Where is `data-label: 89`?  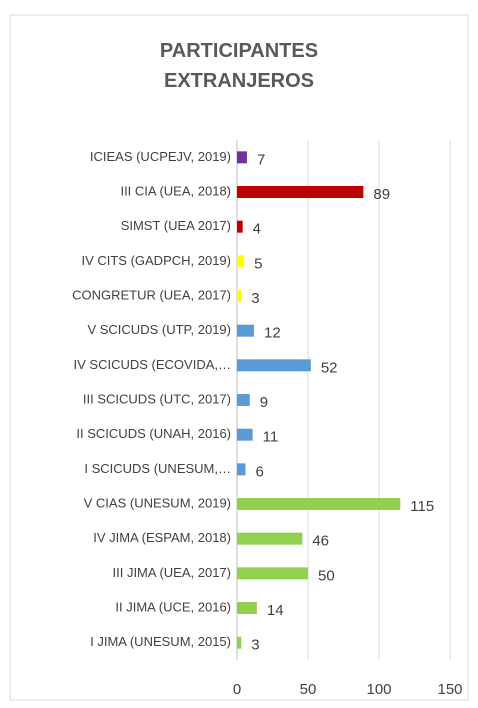 data-label: 89 is located at coordinates (381, 194).